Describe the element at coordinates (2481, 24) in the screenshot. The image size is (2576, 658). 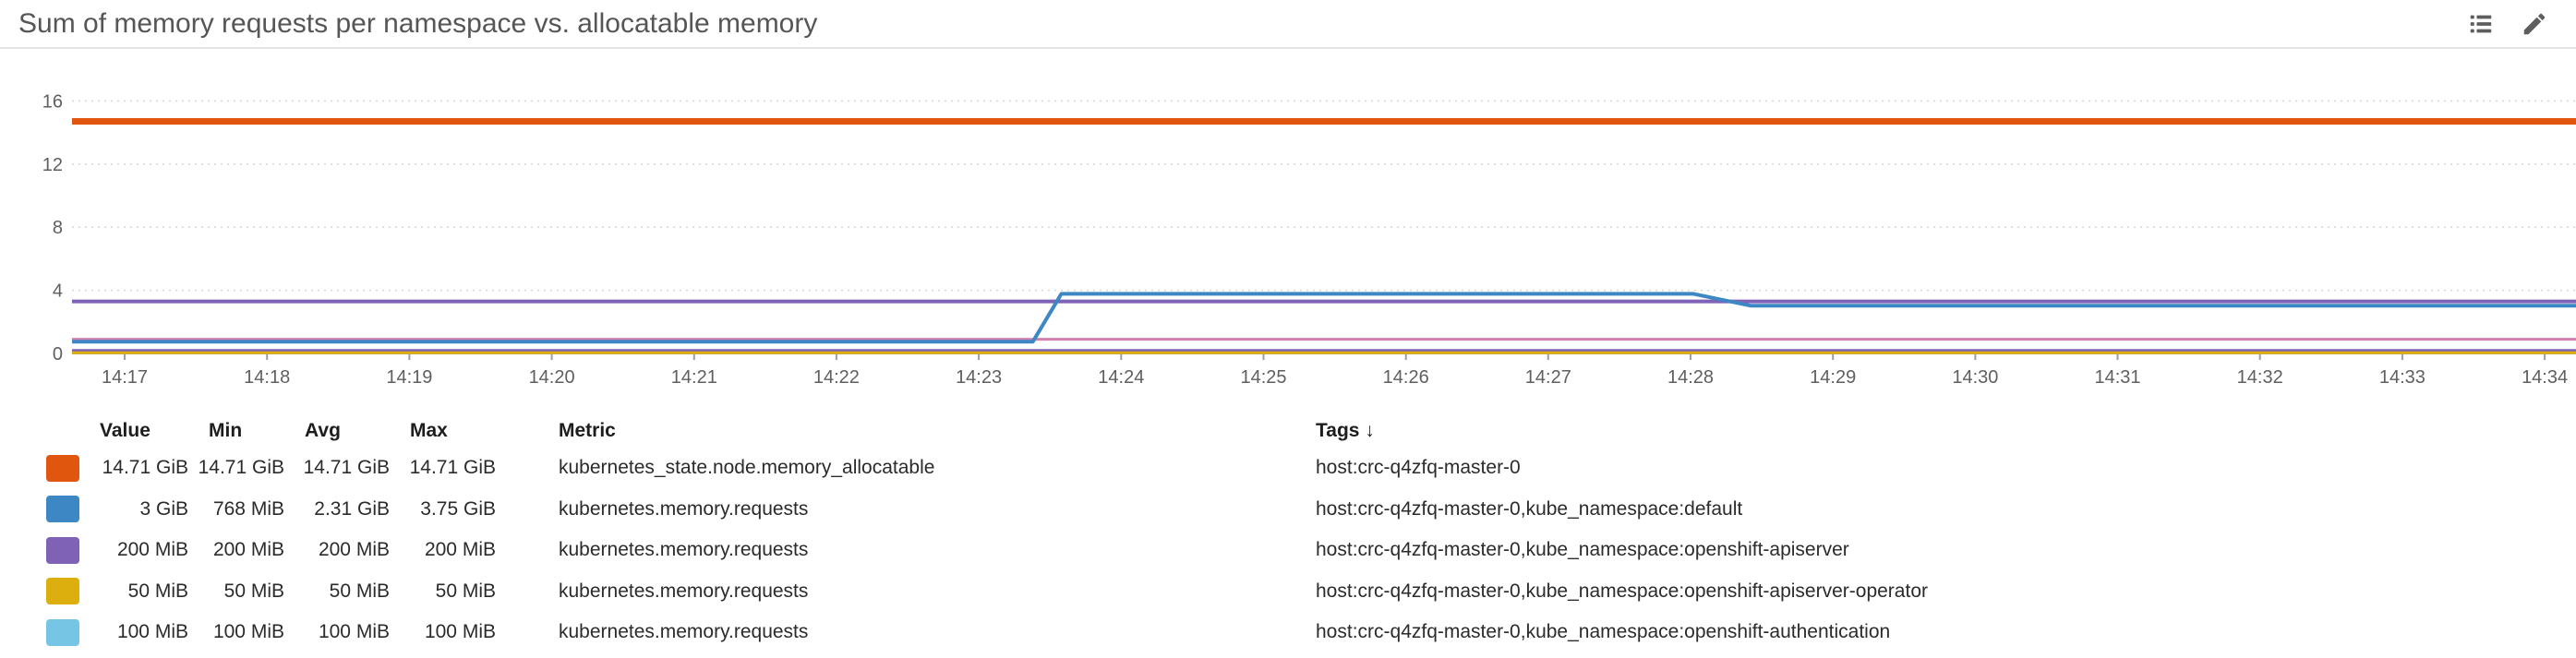
I see `legend-list-icon` at that location.